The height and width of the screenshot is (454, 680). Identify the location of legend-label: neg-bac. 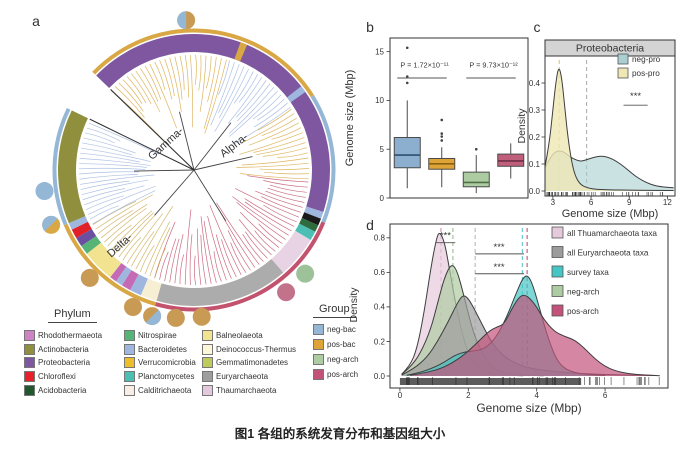
(341, 329).